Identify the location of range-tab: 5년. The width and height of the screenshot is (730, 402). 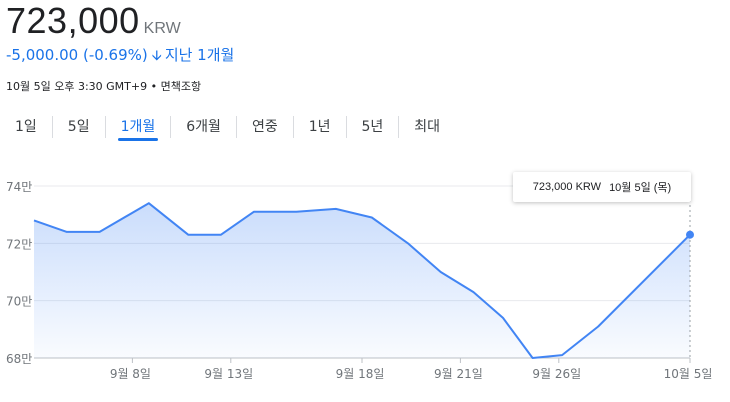
(372, 127).